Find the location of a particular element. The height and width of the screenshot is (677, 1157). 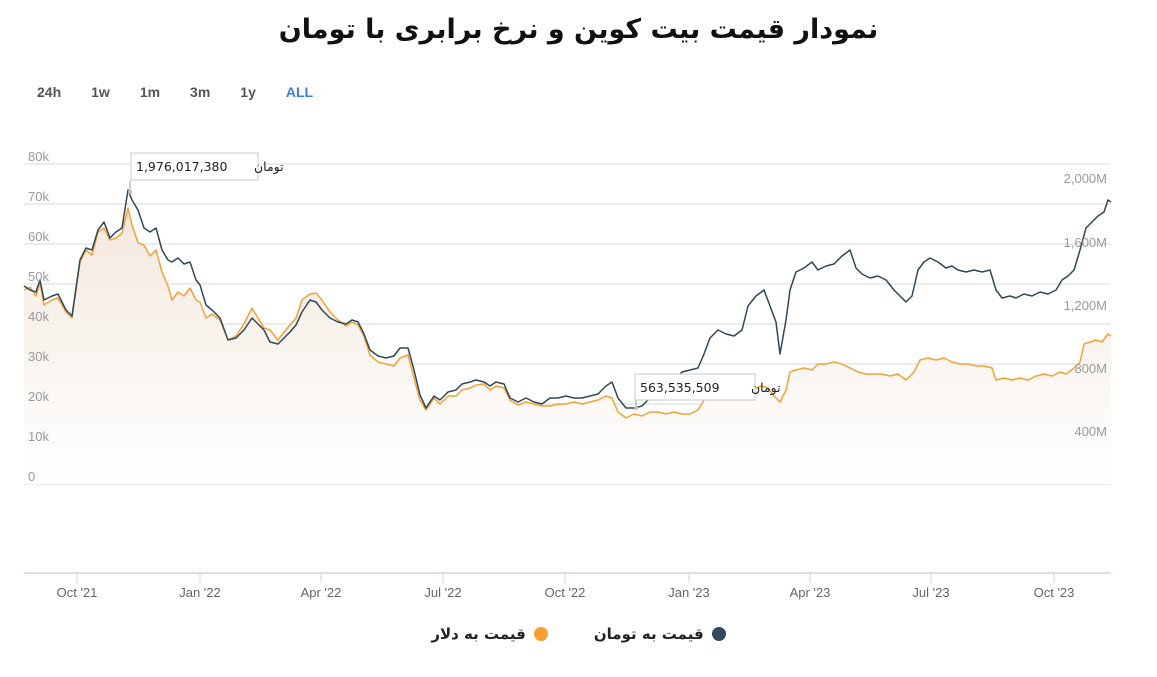

y-left-tick: 10k is located at coordinates (38, 436).